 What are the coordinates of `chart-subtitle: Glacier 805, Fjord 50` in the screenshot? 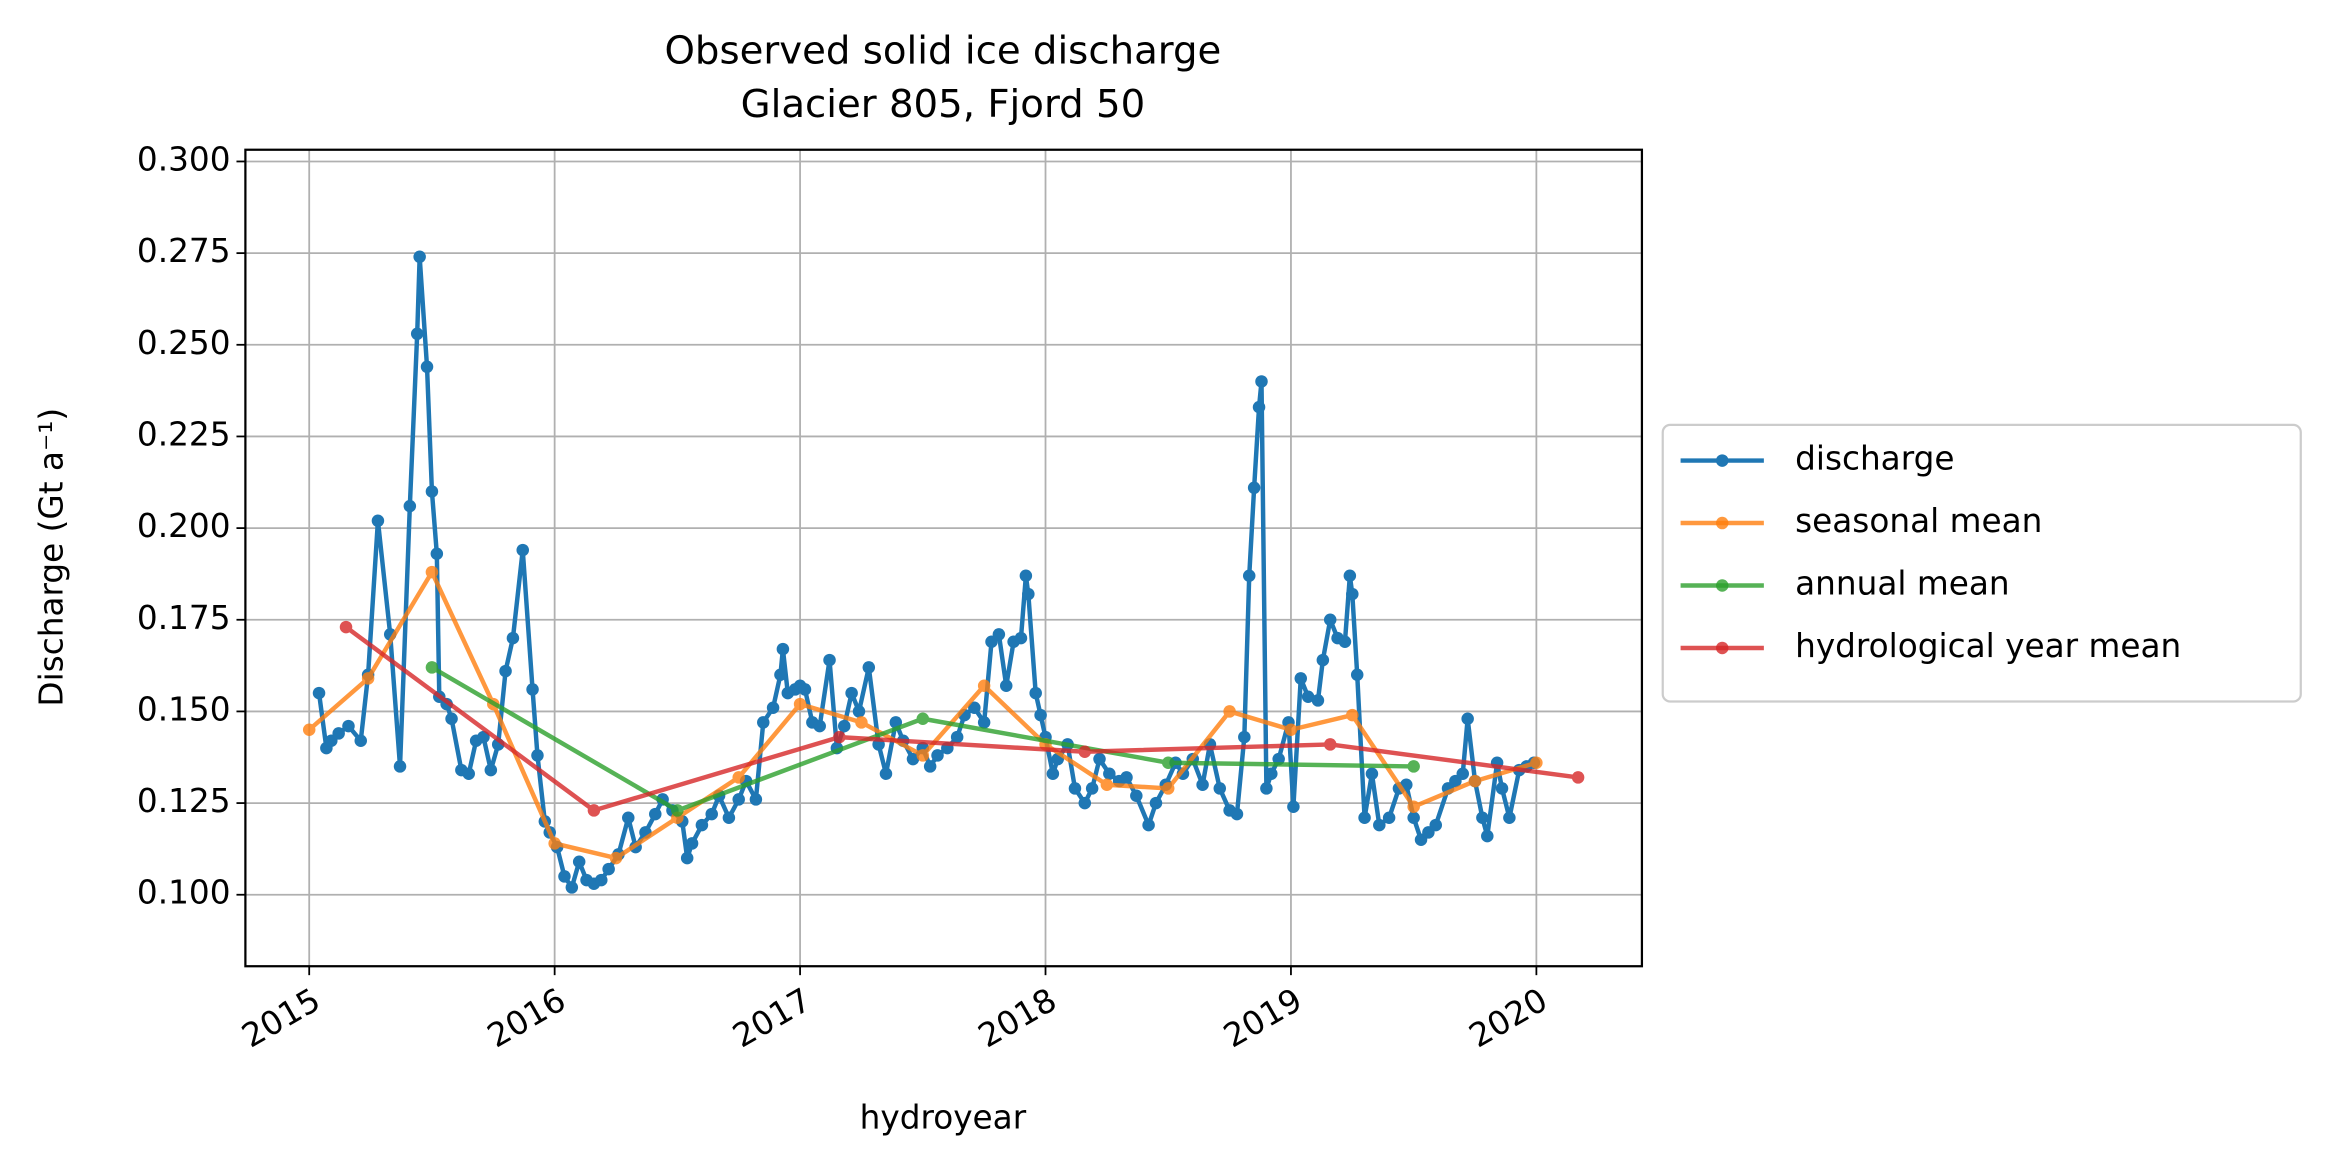 It's located at (943, 104).